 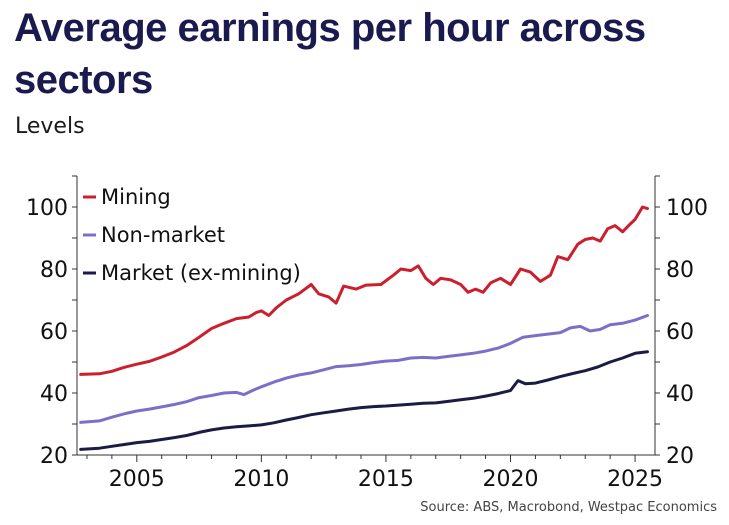 What do you see at coordinates (54, 394) in the screenshot?
I see `y-tick-label-left: 40` at bounding box center [54, 394].